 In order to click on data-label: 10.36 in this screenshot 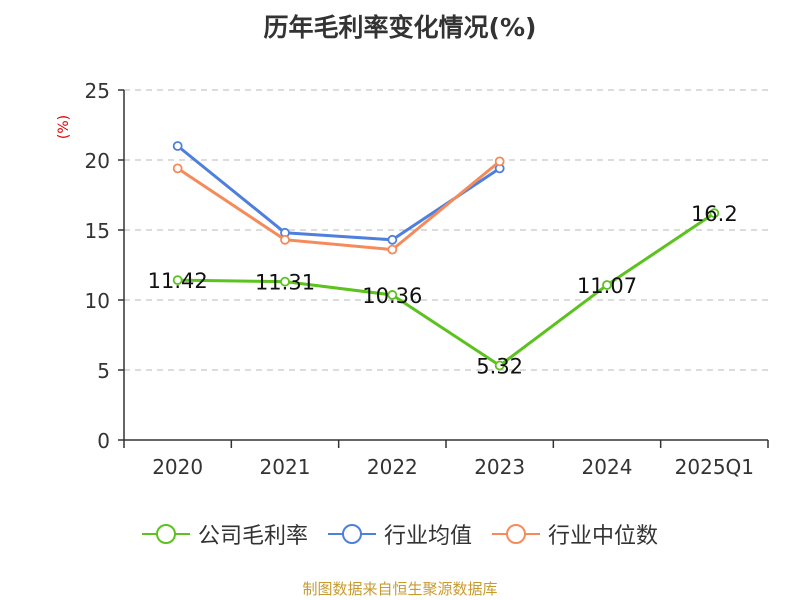, I will do `click(392, 296)`.